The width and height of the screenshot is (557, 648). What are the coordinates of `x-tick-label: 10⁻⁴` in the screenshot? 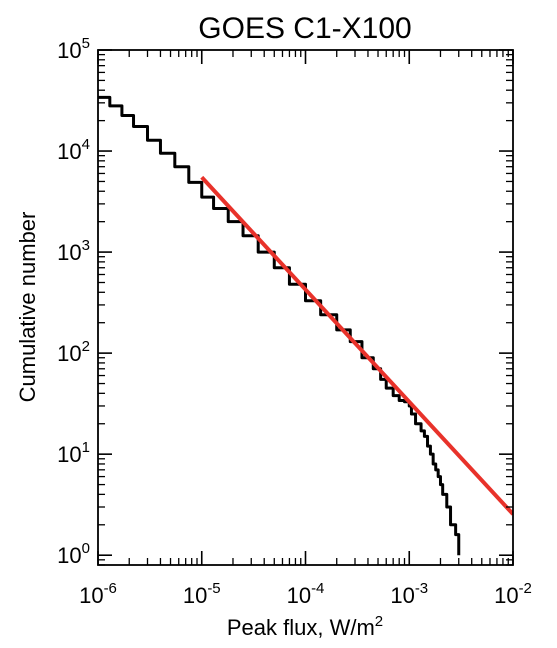 It's located at (306, 594).